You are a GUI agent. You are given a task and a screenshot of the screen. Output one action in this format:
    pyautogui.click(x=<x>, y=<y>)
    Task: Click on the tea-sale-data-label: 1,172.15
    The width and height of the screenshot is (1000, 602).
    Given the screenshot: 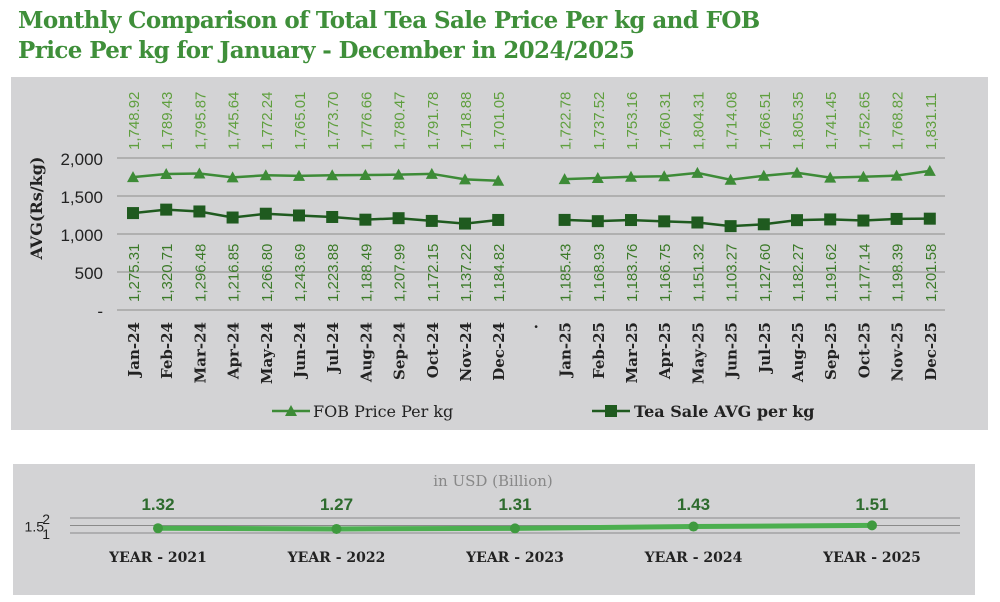 What is the action you would take?
    pyautogui.click(x=433, y=273)
    